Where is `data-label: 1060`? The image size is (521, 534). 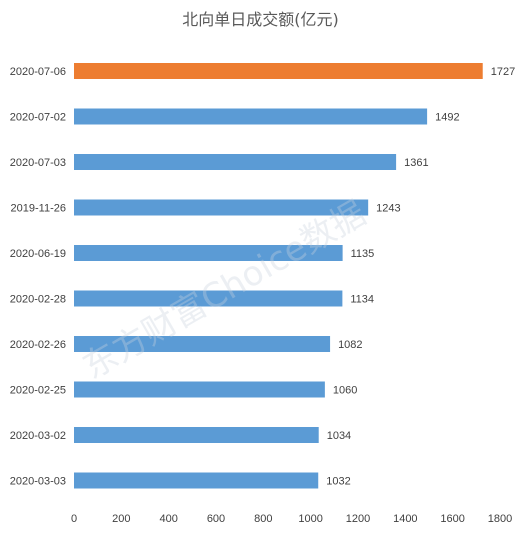 data-label: 1060 is located at coordinates (345, 391).